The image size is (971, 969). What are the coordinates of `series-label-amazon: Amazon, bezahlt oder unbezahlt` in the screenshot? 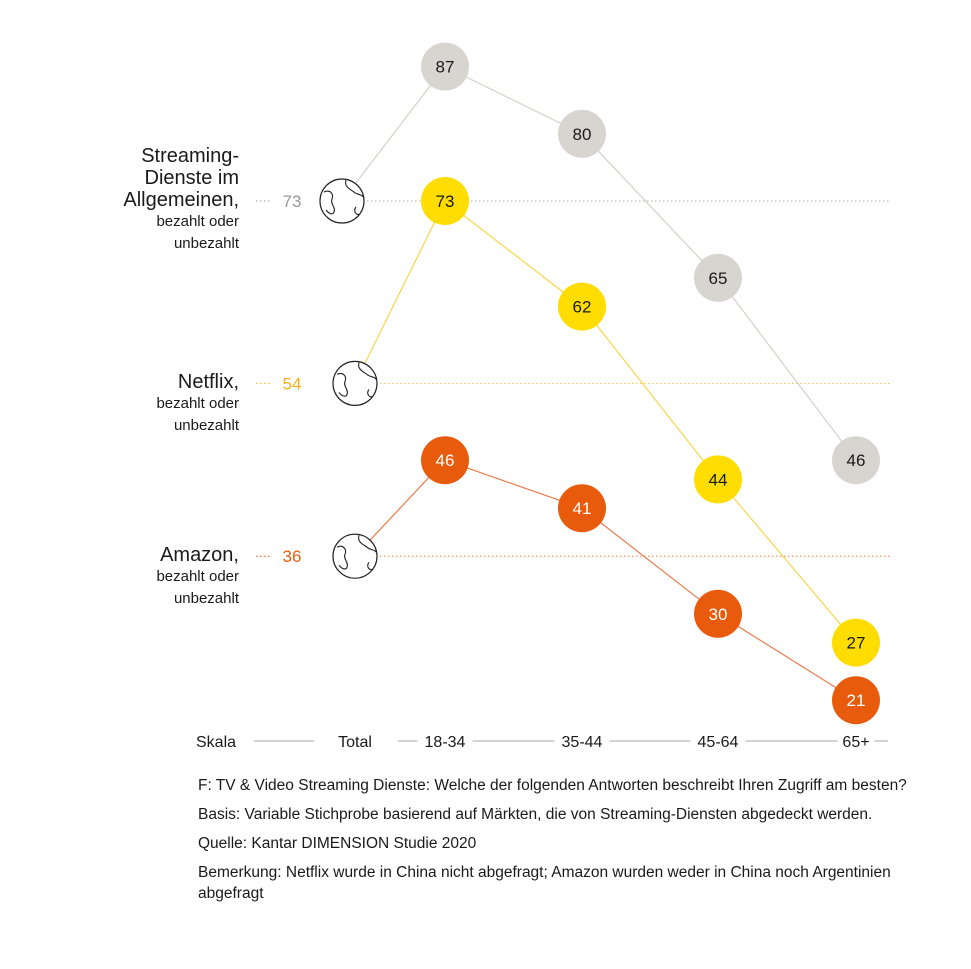 It's located at (197, 577).